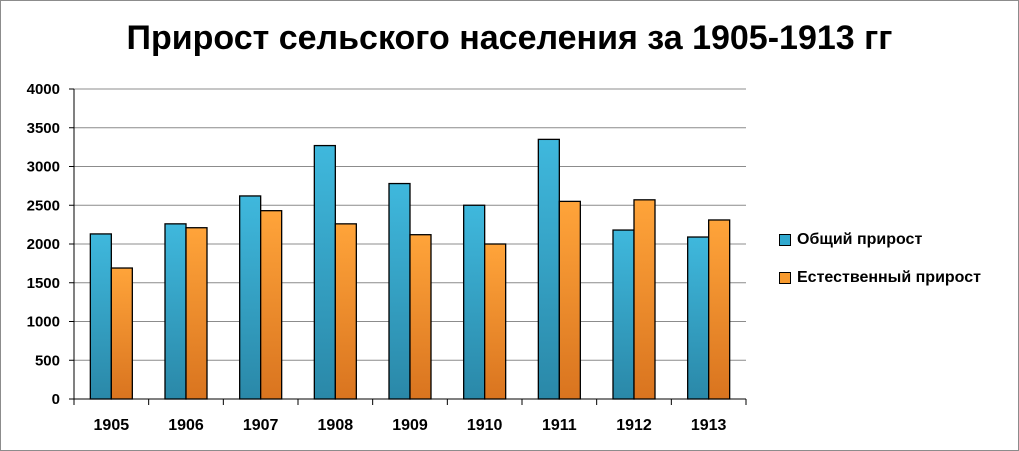  Describe the element at coordinates (43, 128) in the screenshot. I see `y-tick-label: 3500` at that location.